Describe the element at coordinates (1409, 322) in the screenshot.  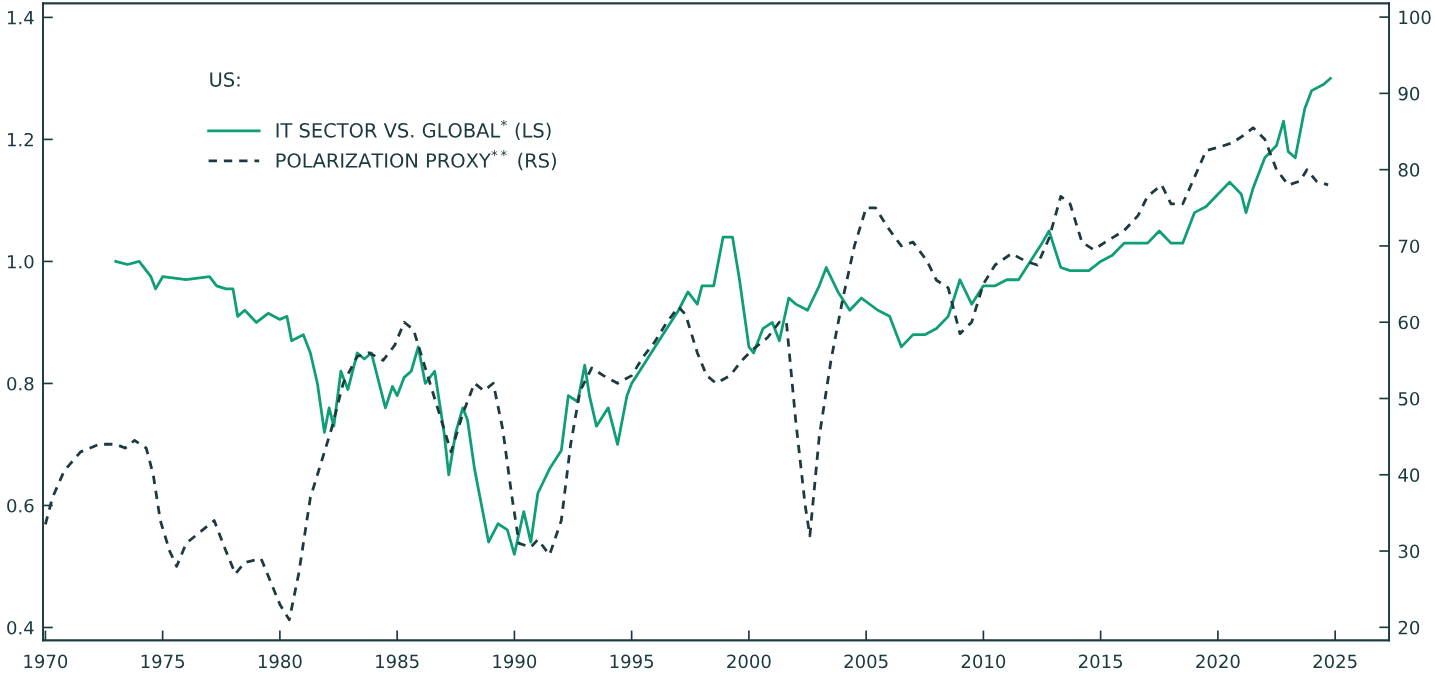
I see `y2-tick-label: 60` at that location.